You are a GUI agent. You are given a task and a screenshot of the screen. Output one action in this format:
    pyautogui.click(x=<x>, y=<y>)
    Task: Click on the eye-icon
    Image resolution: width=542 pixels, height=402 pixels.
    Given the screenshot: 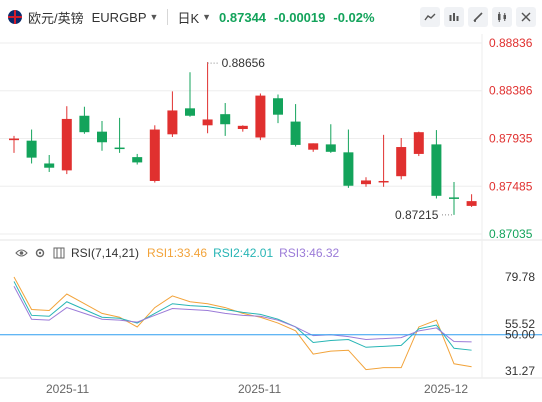 What is the action you would take?
    pyautogui.click(x=21, y=253)
    